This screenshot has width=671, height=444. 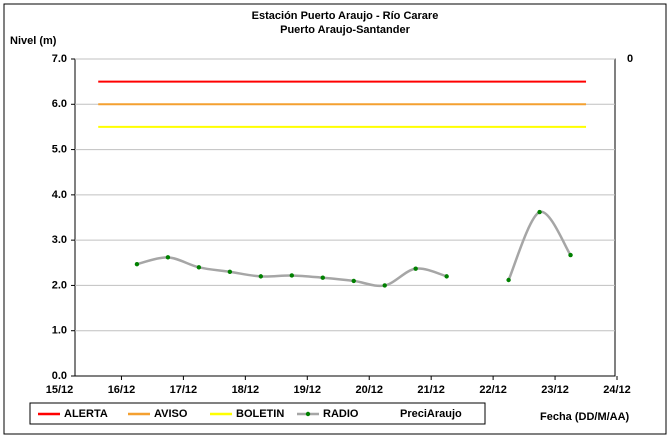 I want to click on x-tick-label: 20/12, so click(x=369, y=390).